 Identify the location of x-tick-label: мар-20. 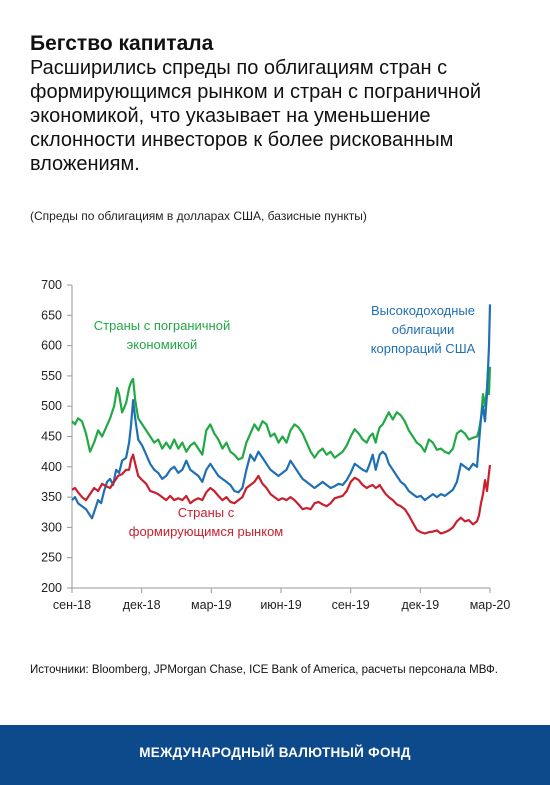
(490, 605).